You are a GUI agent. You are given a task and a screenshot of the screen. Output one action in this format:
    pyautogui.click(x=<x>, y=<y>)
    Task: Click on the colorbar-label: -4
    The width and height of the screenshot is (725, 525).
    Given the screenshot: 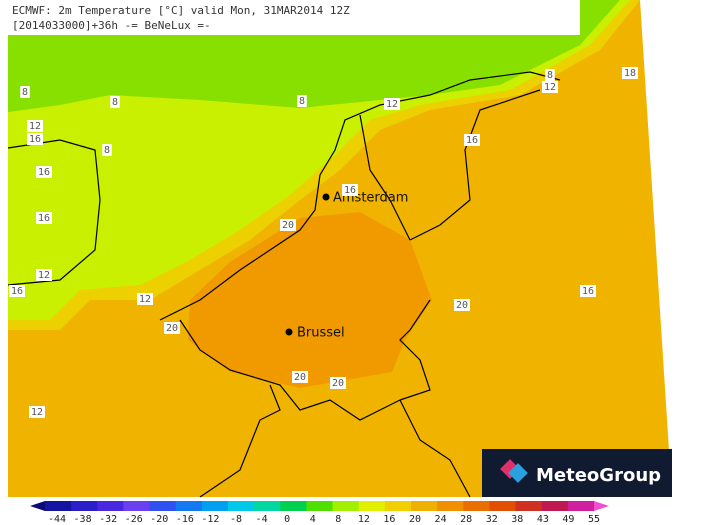 What is the action you would take?
    pyautogui.click(x=262, y=519)
    